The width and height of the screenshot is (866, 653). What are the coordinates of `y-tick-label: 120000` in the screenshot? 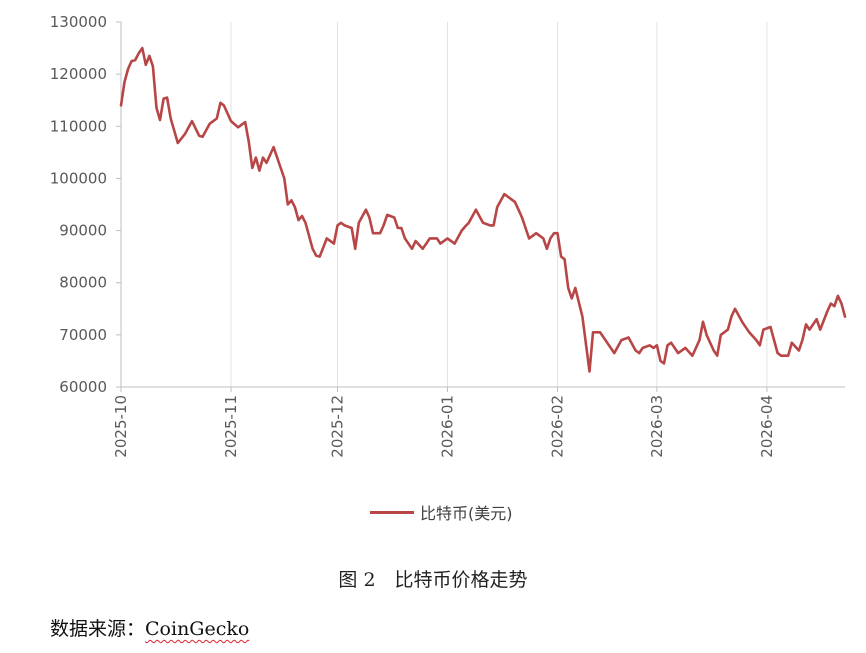 It's located at (78, 74).